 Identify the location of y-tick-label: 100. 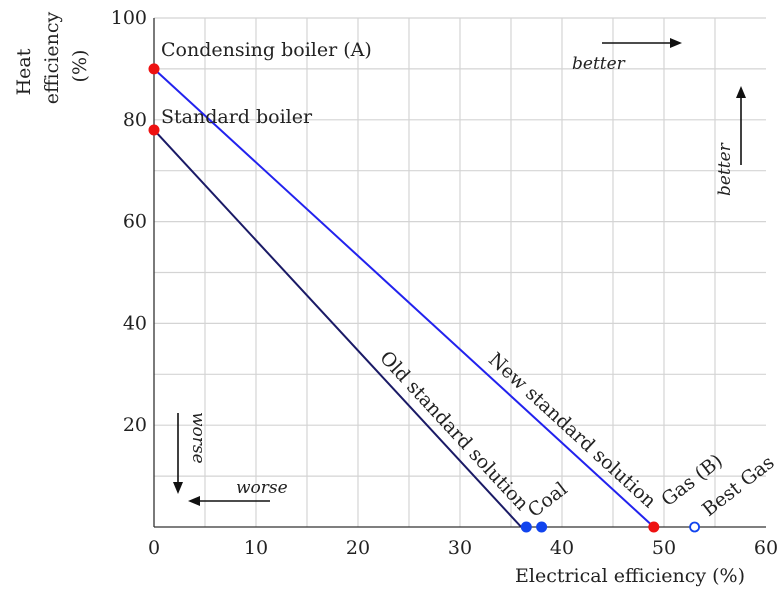
(129, 18).